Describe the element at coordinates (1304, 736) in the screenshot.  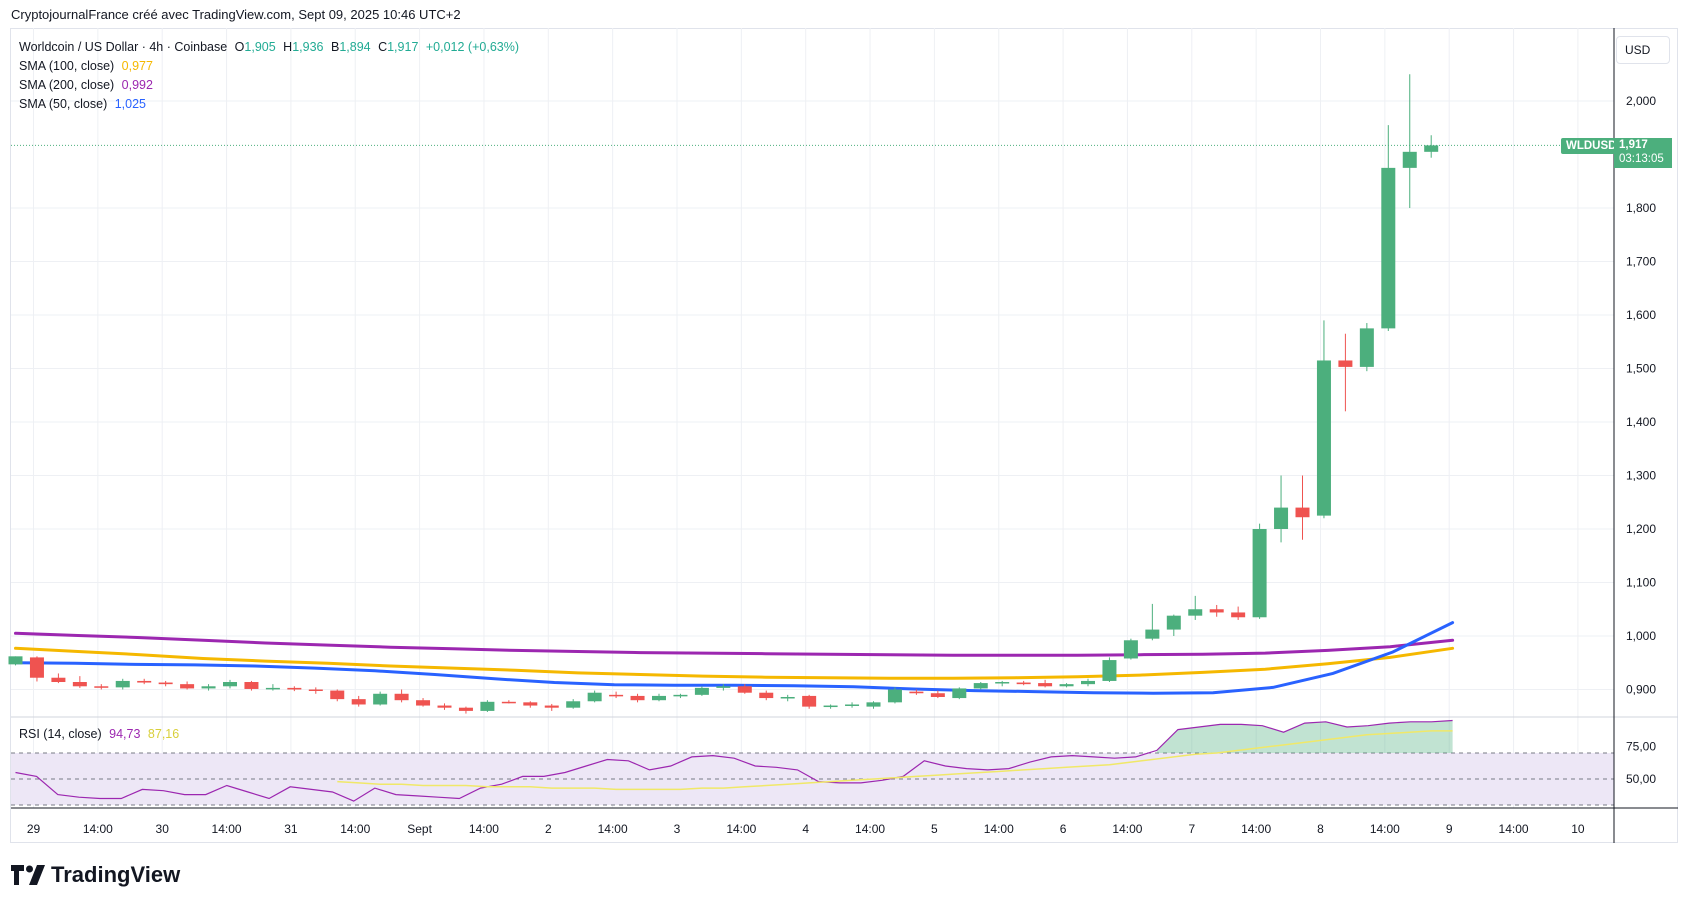
I see `rsi-overbought-fill` at that location.